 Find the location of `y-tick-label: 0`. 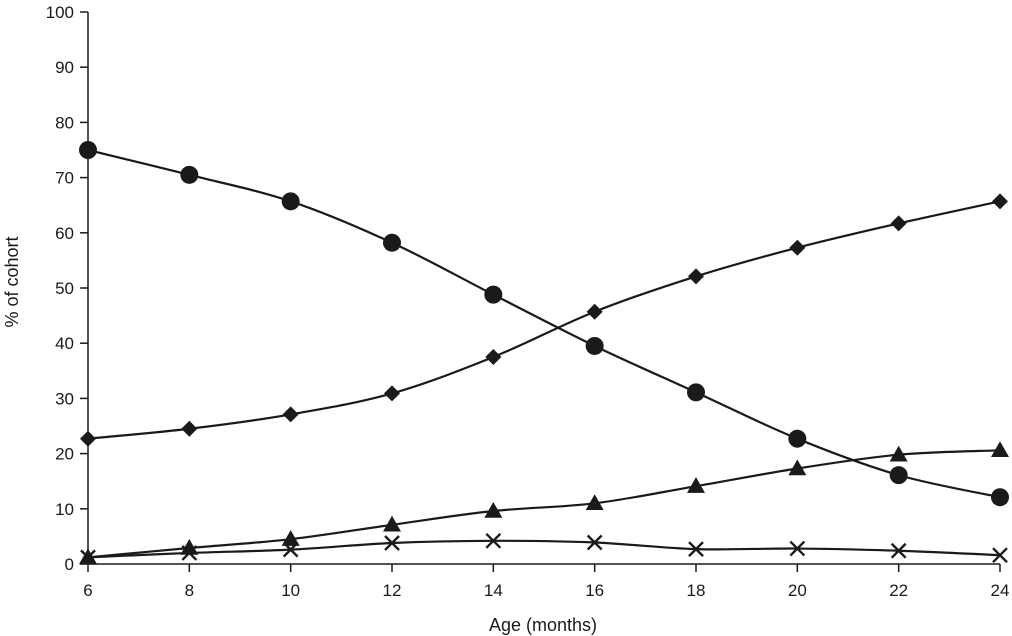

y-tick-label: 0 is located at coordinates (69, 564).